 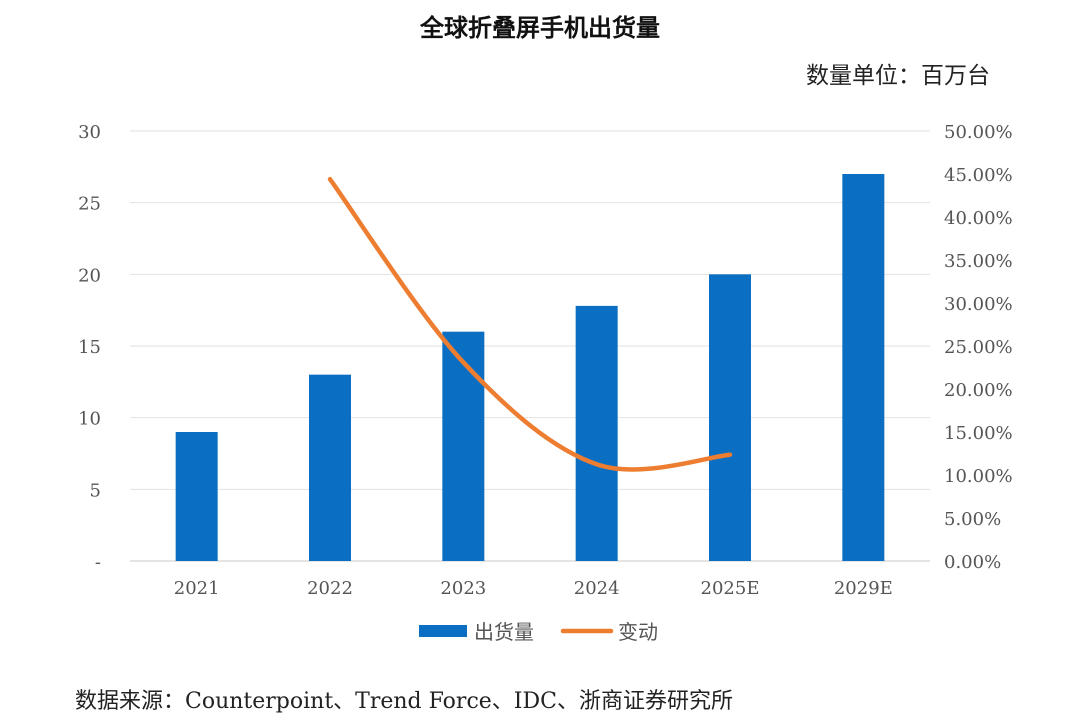 I want to click on y-left-tick-label: 5, so click(x=95, y=490).